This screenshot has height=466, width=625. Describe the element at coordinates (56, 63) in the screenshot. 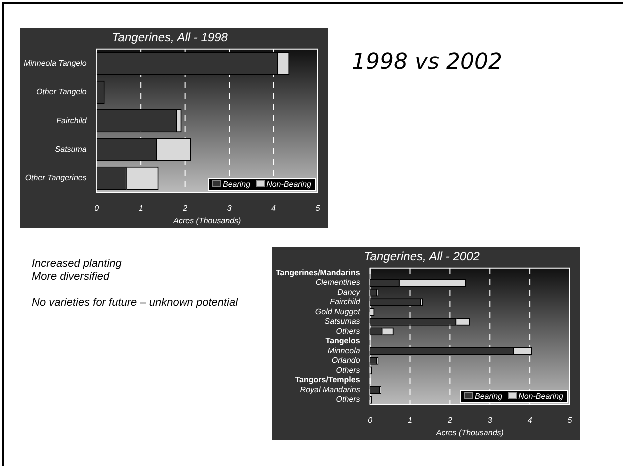

I see `y-tick-label: Minneola Tangelo` at that location.